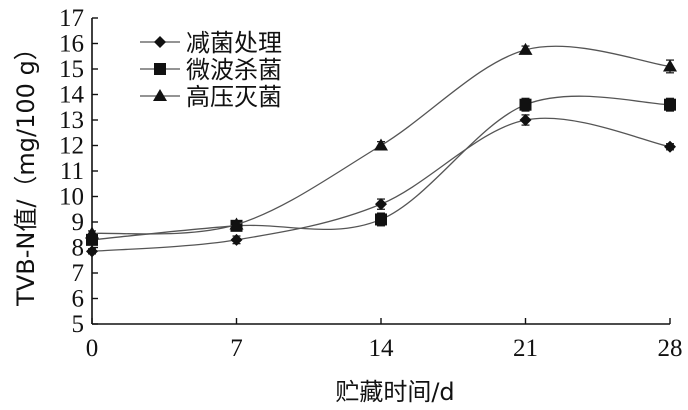 Image resolution: width=688 pixels, height=410 pixels. I want to click on legend-label: 高压灭菌, so click(234, 97).